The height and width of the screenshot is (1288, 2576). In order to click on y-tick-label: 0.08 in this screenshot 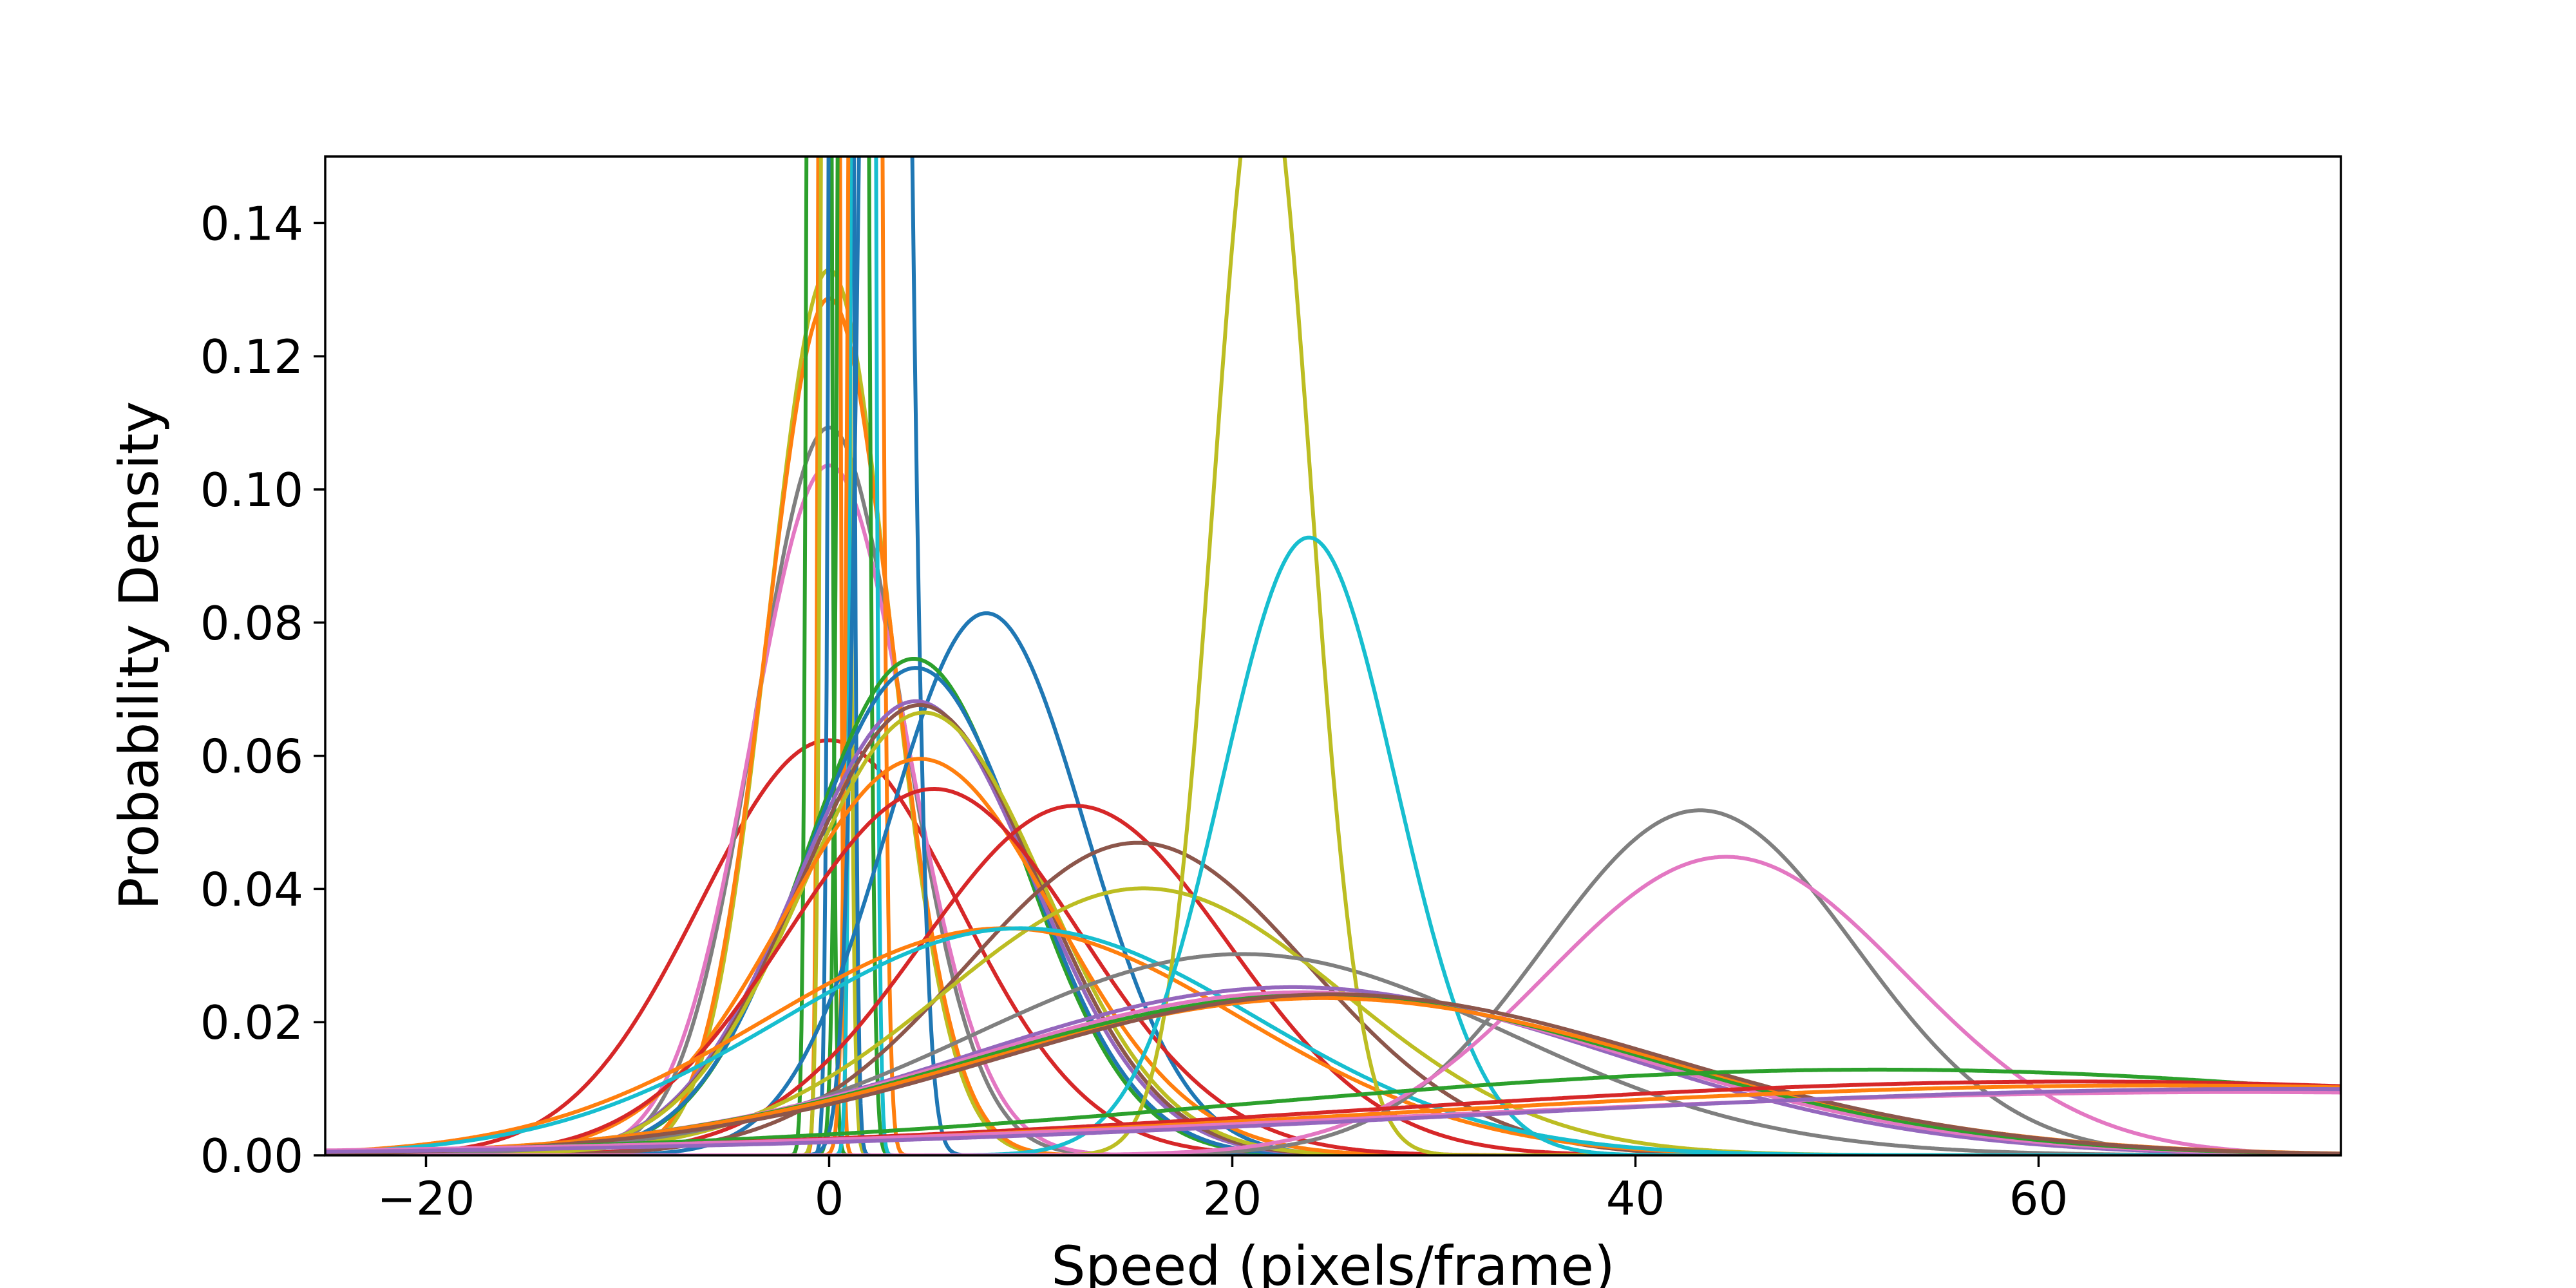, I will do `click(251, 623)`.